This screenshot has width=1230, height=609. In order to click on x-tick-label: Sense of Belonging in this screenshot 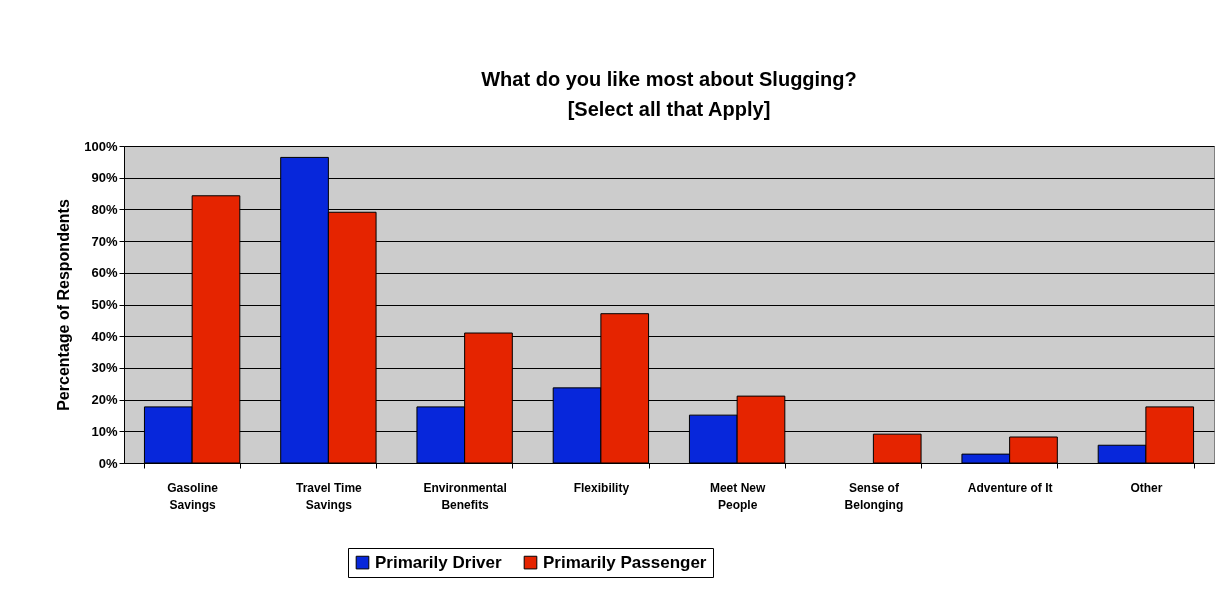, I will do `click(874, 496)`.